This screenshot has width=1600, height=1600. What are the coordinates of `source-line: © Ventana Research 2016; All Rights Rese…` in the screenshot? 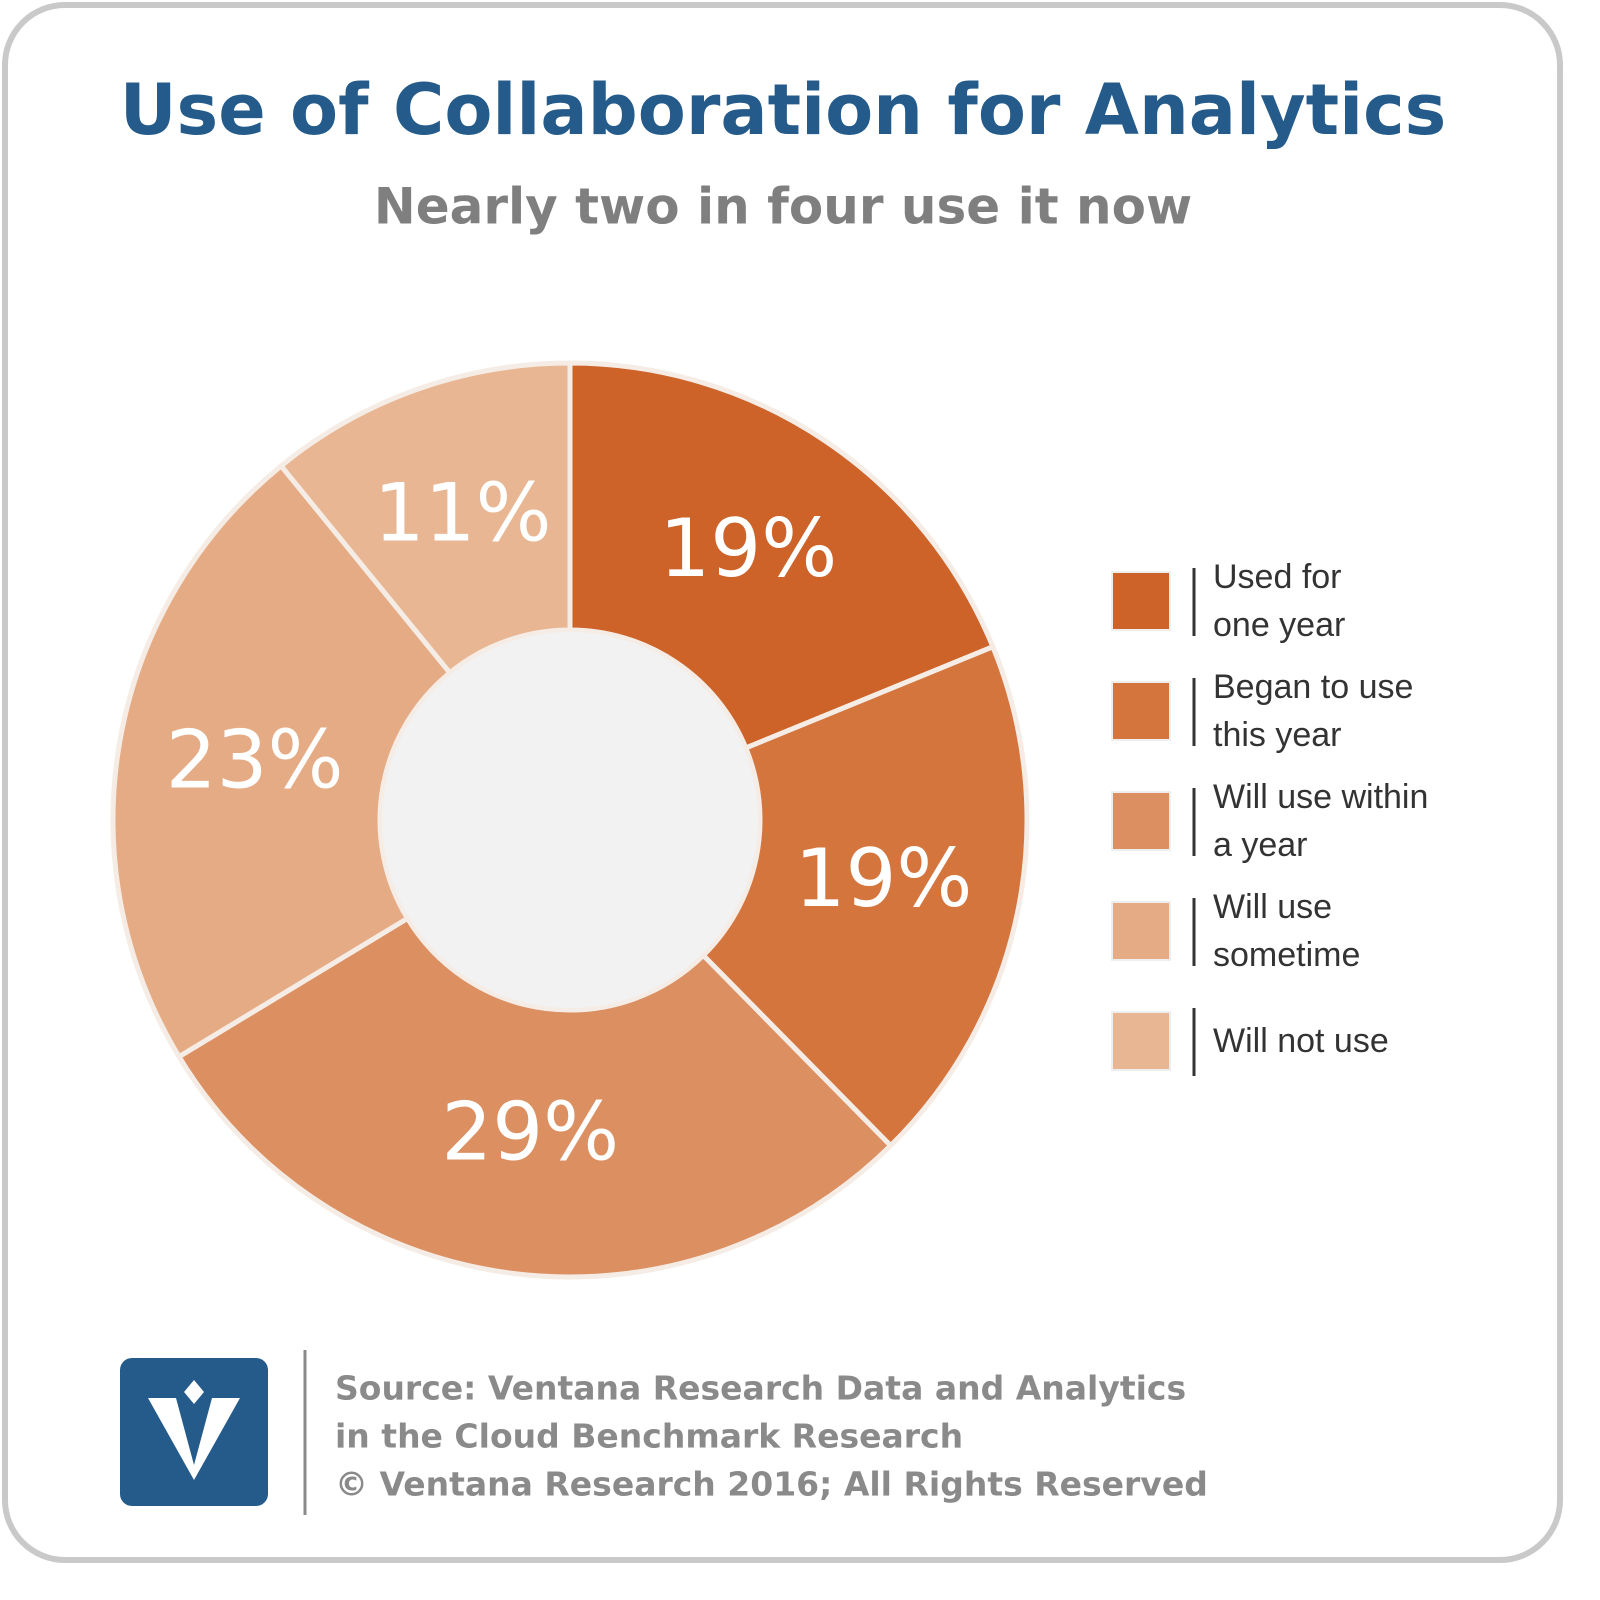 It's located at (771, 1484).